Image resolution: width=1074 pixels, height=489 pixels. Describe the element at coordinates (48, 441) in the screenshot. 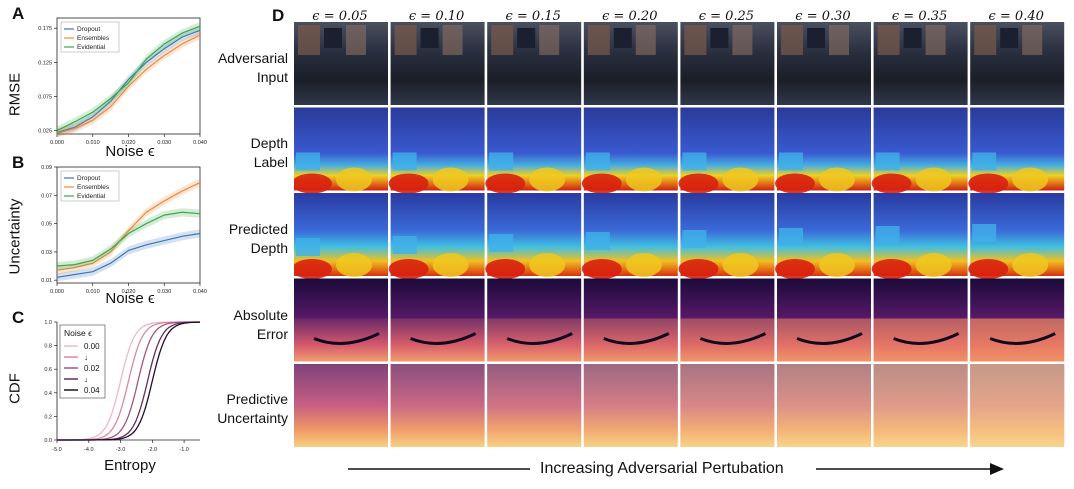

I see `chart-c-ytick-label: 0.0` at that location.